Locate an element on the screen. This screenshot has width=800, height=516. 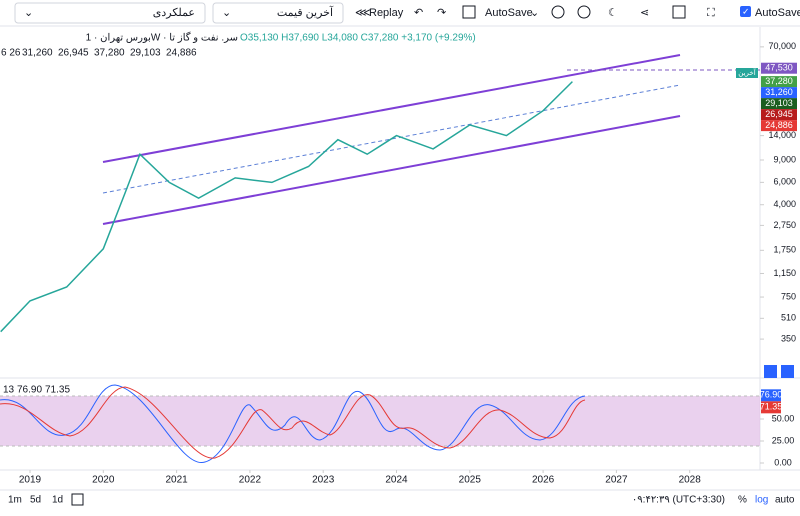
percent-toggle: % is located at coordinates (742, 500).